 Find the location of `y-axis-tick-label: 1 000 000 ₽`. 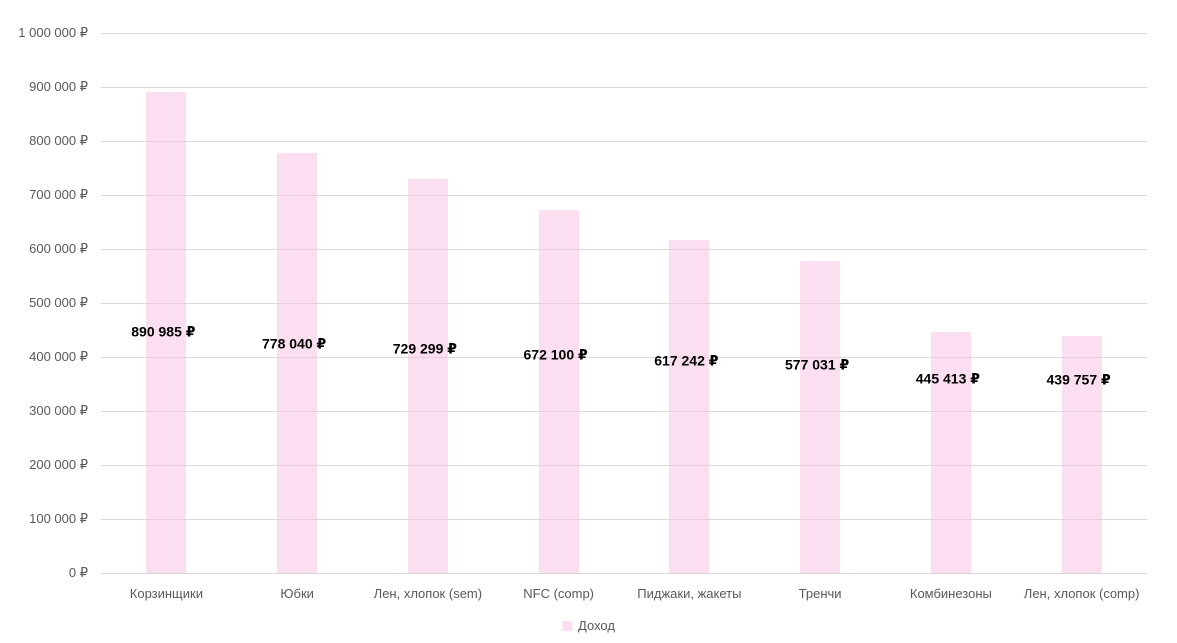

y-axis-tick-label: 1 000 000 ₽ is located at coordinates (53, 32).